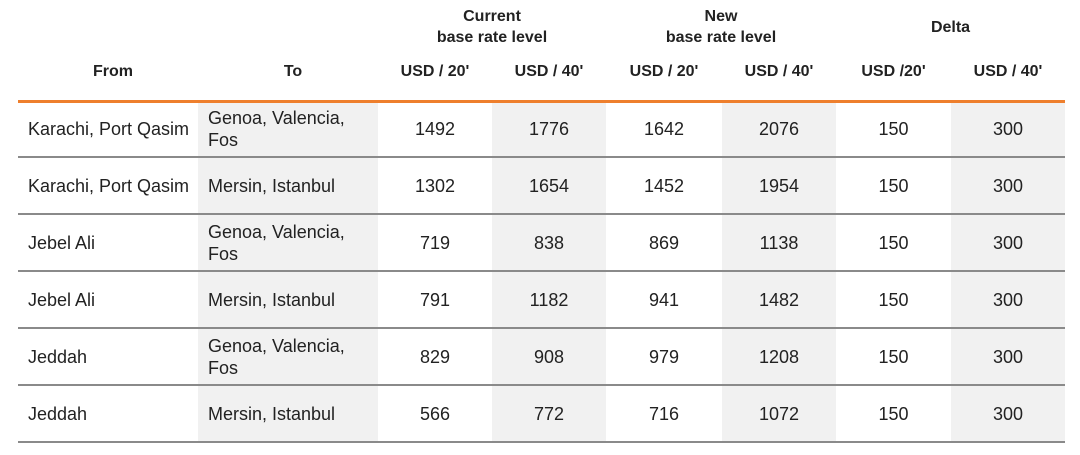 This screenshot has width=1080, height=455. Describe the element at coordinates (549, 186) in the screenshot. I see `cell-current-40: 1654` at that location.